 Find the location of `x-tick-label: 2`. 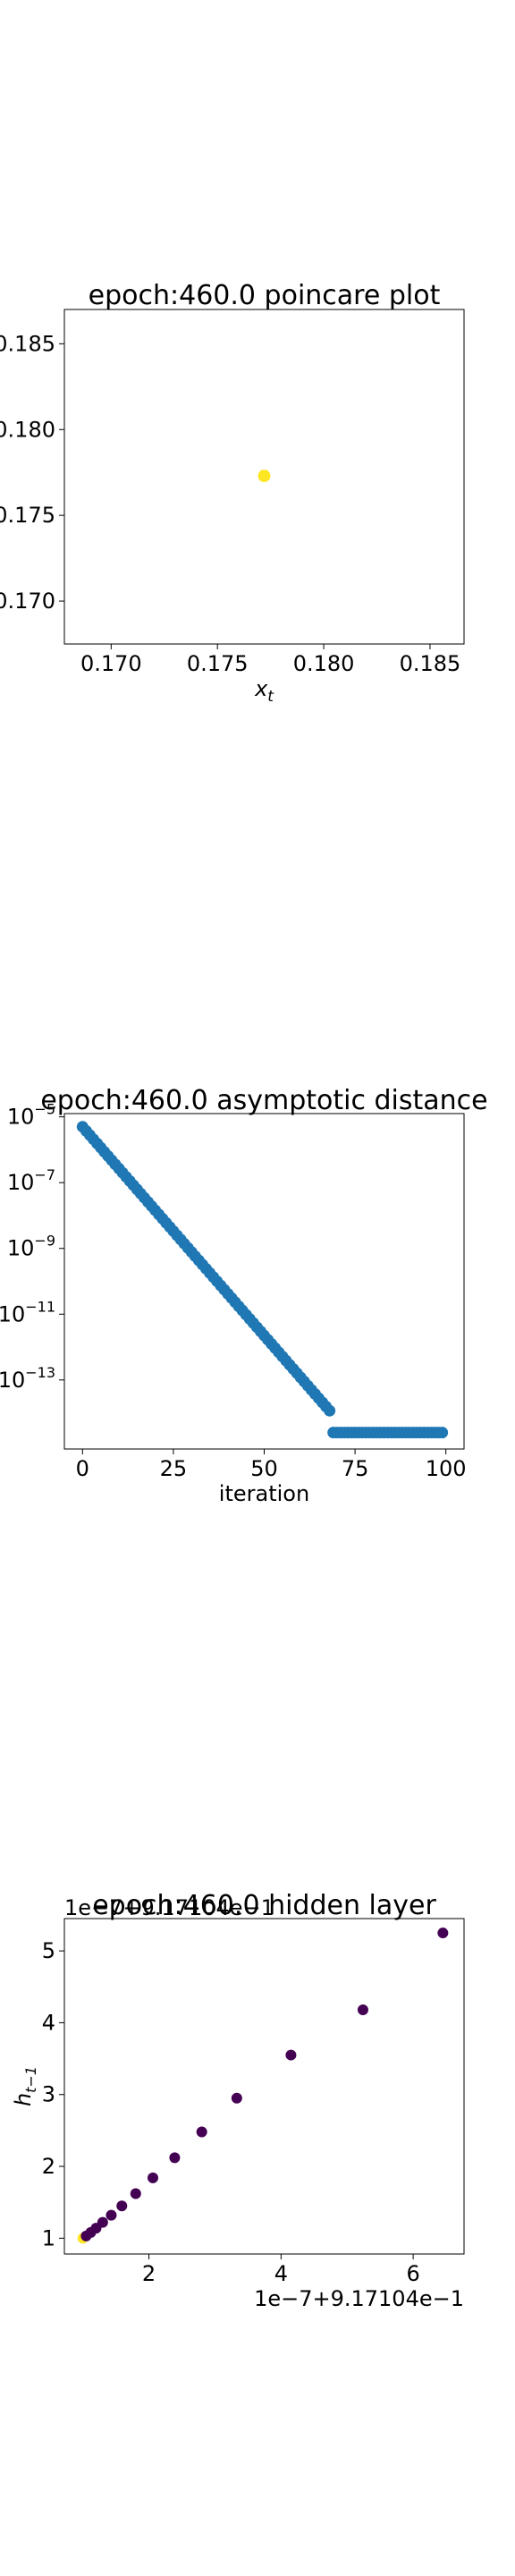

x-tick-label: 2 is located at coordinates (149, 2273).